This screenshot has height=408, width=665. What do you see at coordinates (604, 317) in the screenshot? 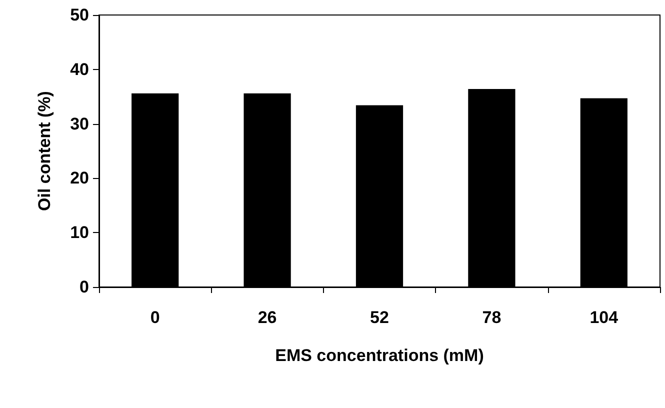
I see `x-tick-label: 104` at bounding box center [604, 317].